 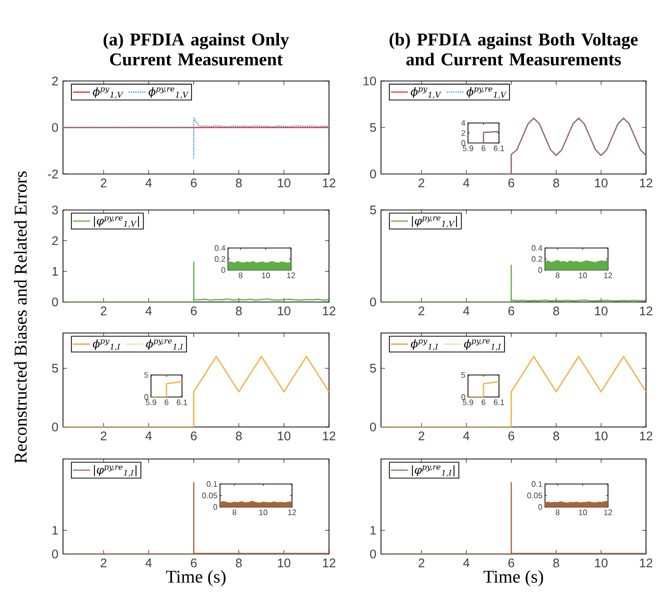 What do you see at coordinates (196, 49) in the screenshot?
I see `chart-title: (a) PFDIA against Only Current Measurement` at bounding box center [196, 49].